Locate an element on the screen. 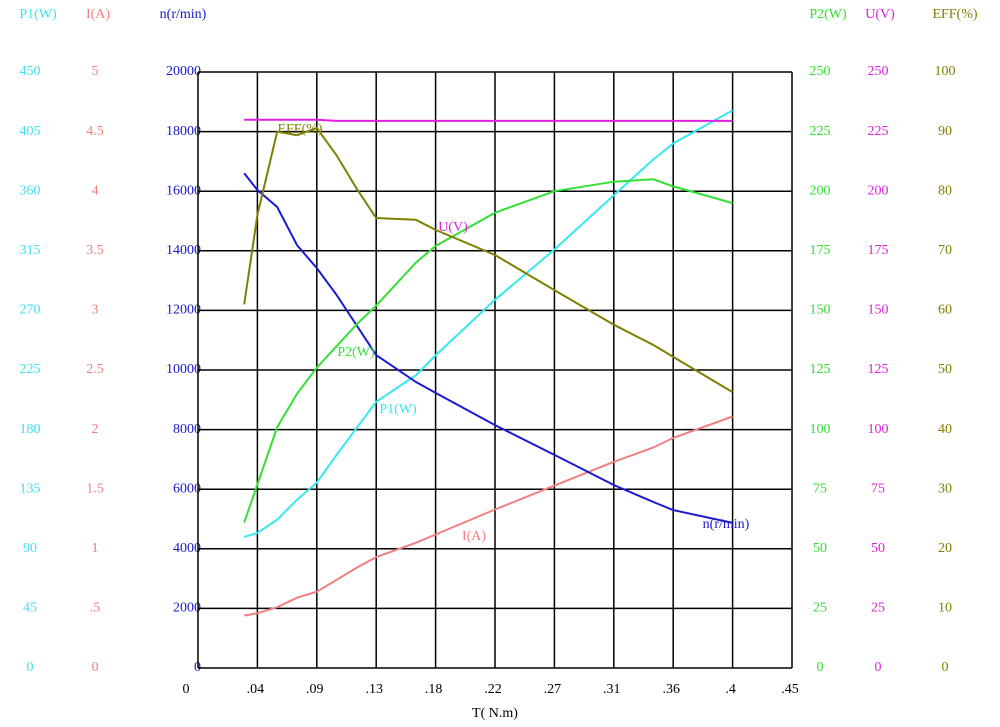  x-tick-label: .45 is located at coordinates (790, 689).